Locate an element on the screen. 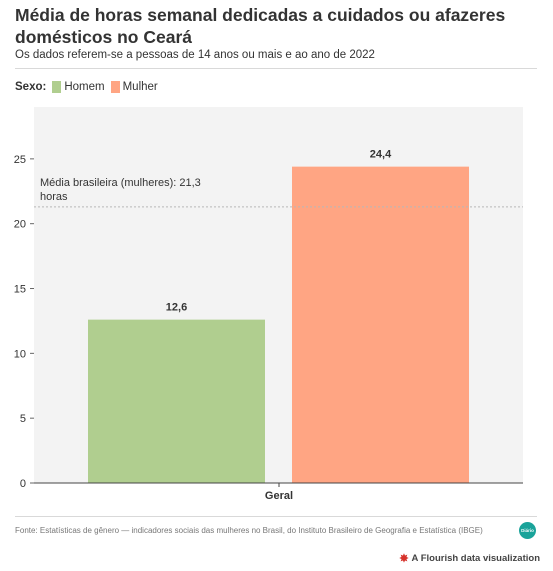 Image resolution: width=553 pixels, height=571 pixels. y-tick-label: 10 is located at coordinates (20, 354).